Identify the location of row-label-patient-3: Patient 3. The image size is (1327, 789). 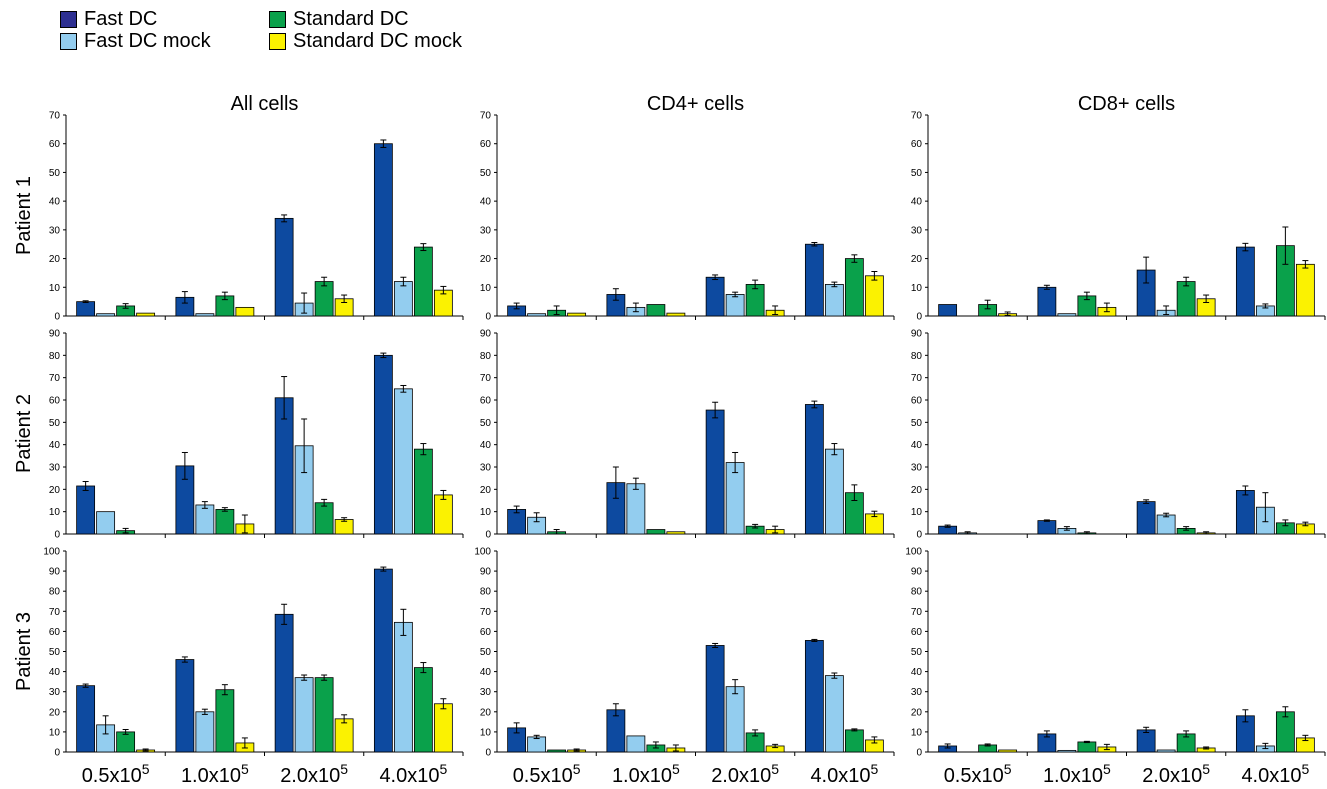
(24, 651).